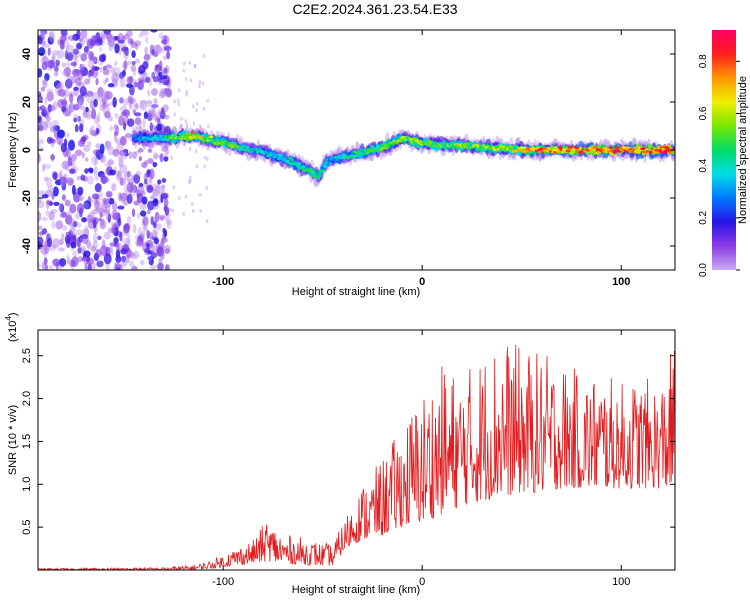  Describe the element at coordinates (27, 150) in the screenshot. I see `y-tick-label: 0` at that location.